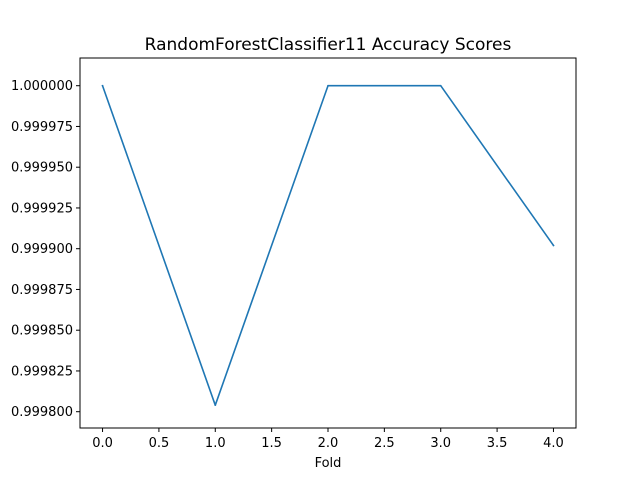 The image size is (640, 480). I want to click on x-axis: 0.0 0.5 1.0 1.5 2.0 2.5 3.0 3.5 4.0, so click(328, 439).